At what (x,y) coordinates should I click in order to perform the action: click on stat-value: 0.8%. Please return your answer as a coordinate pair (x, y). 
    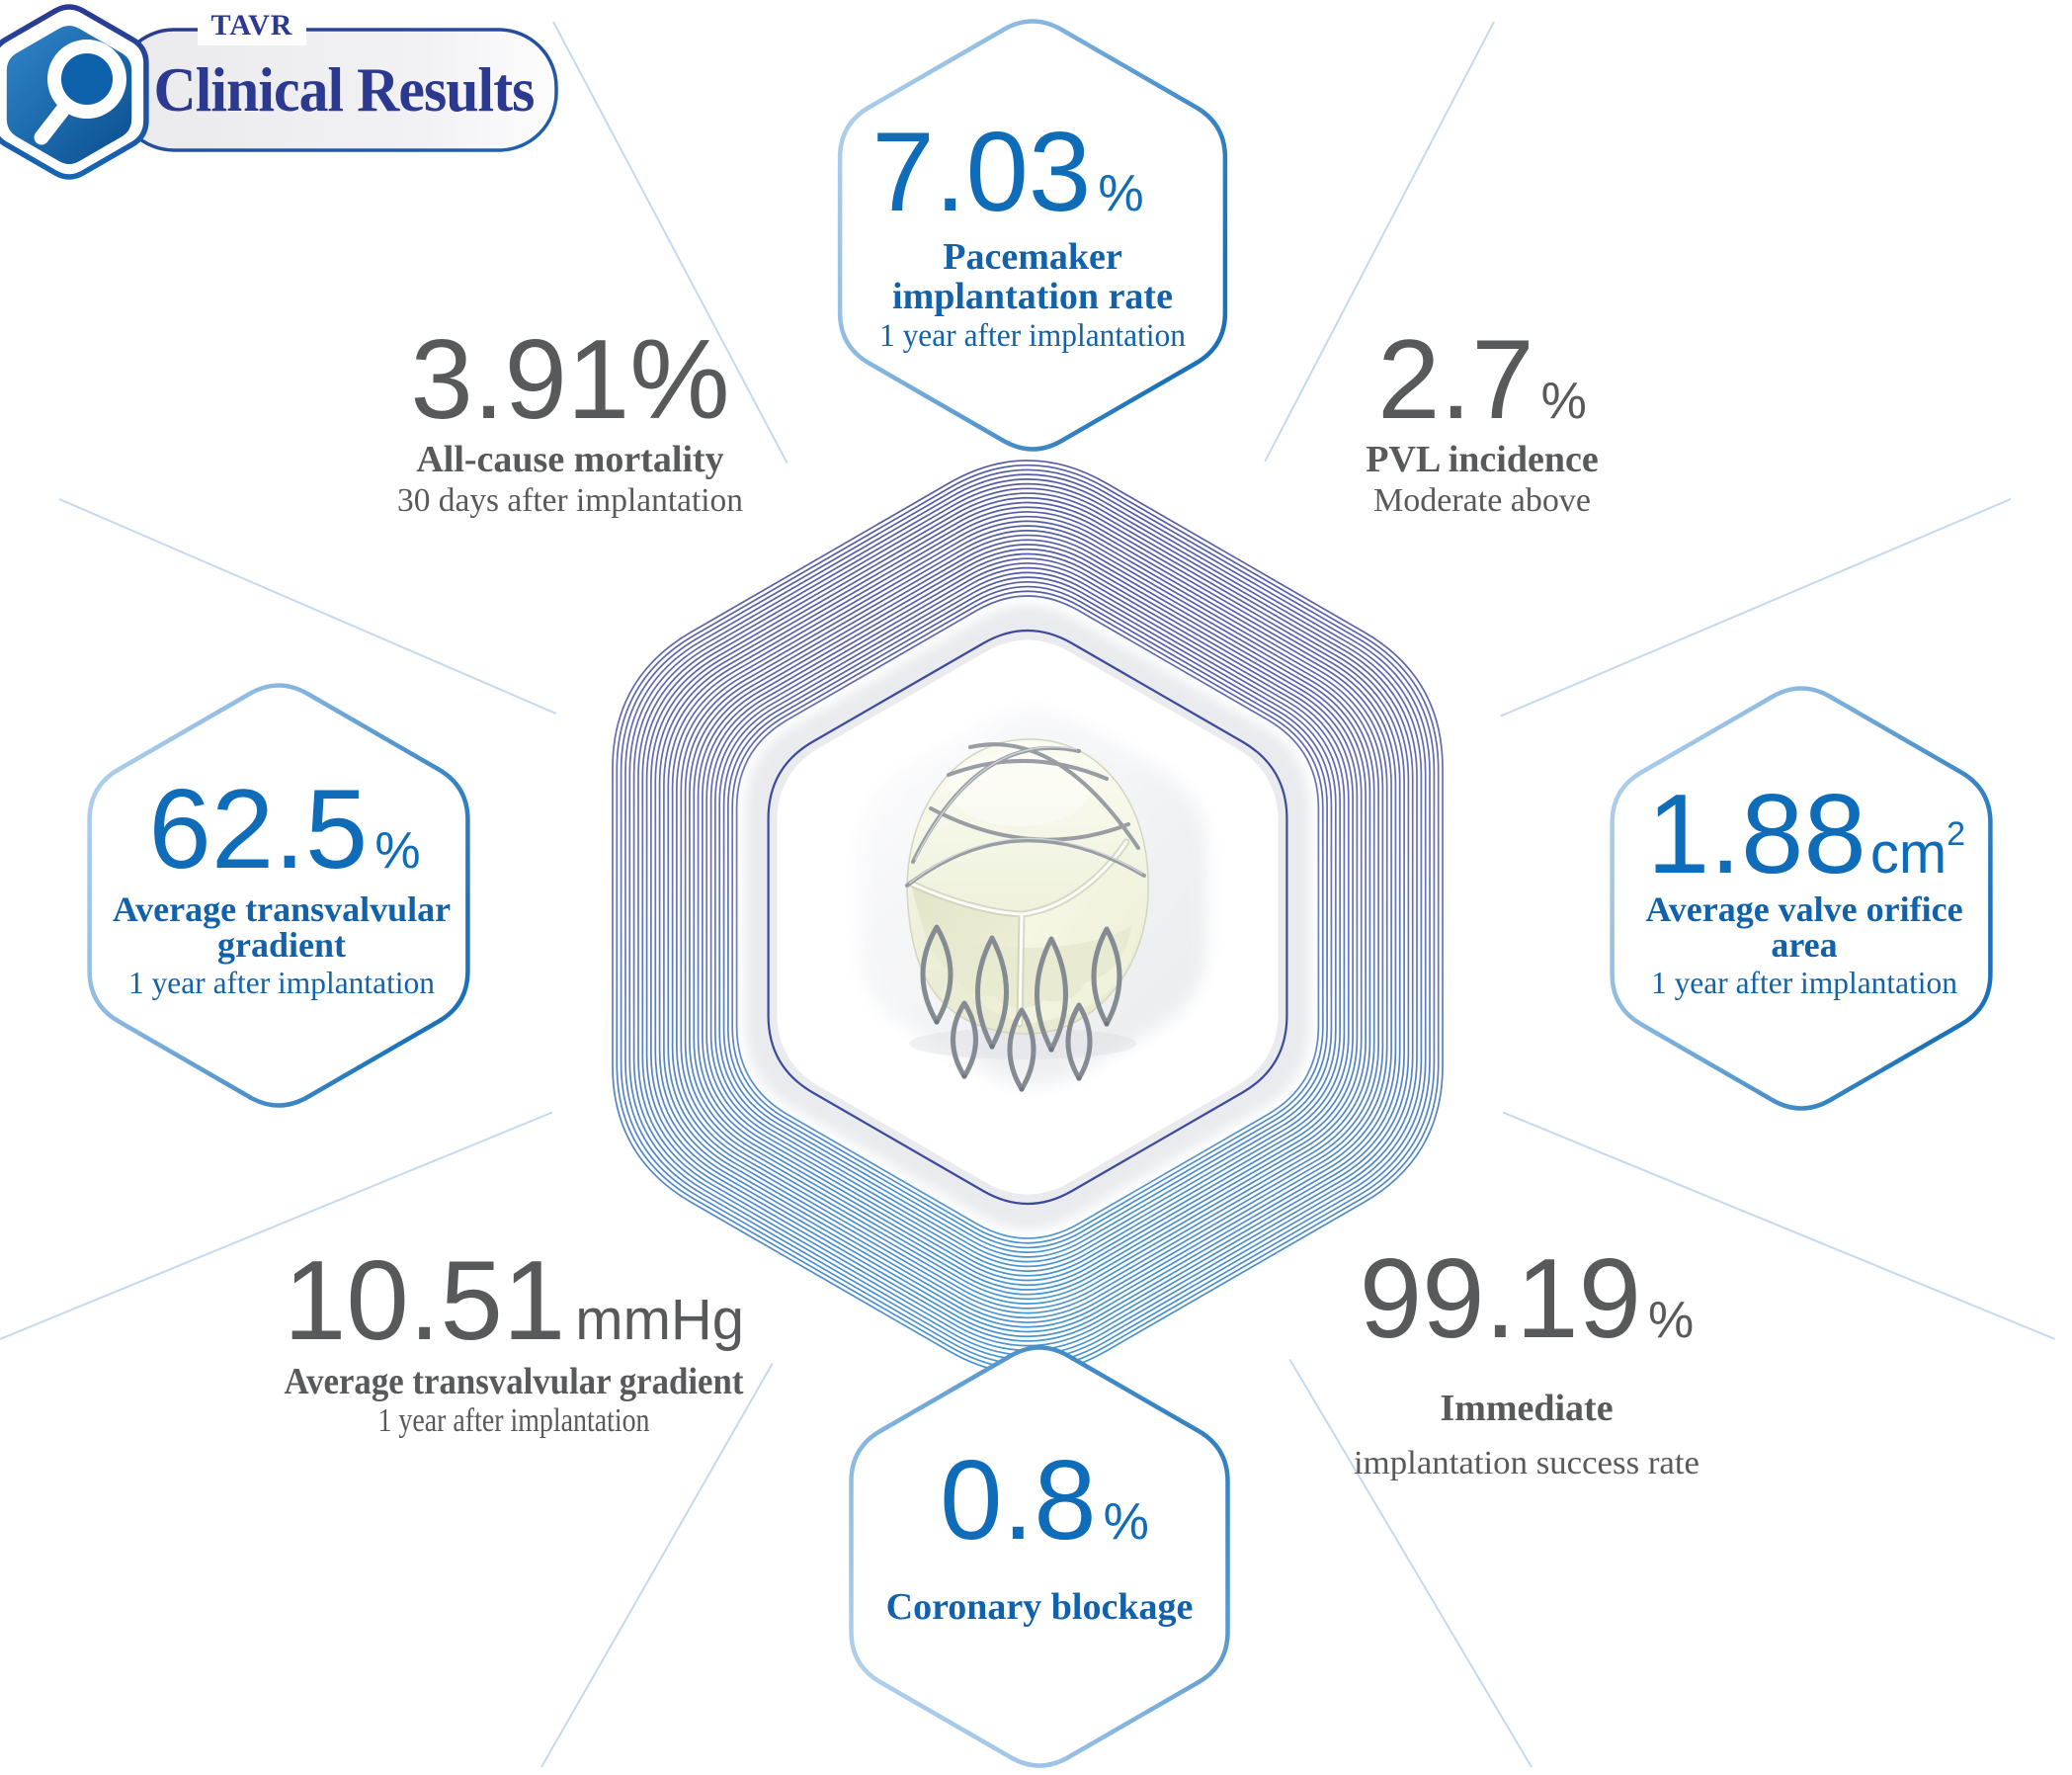
    Looking at the image, I should click on (1045, 1501).